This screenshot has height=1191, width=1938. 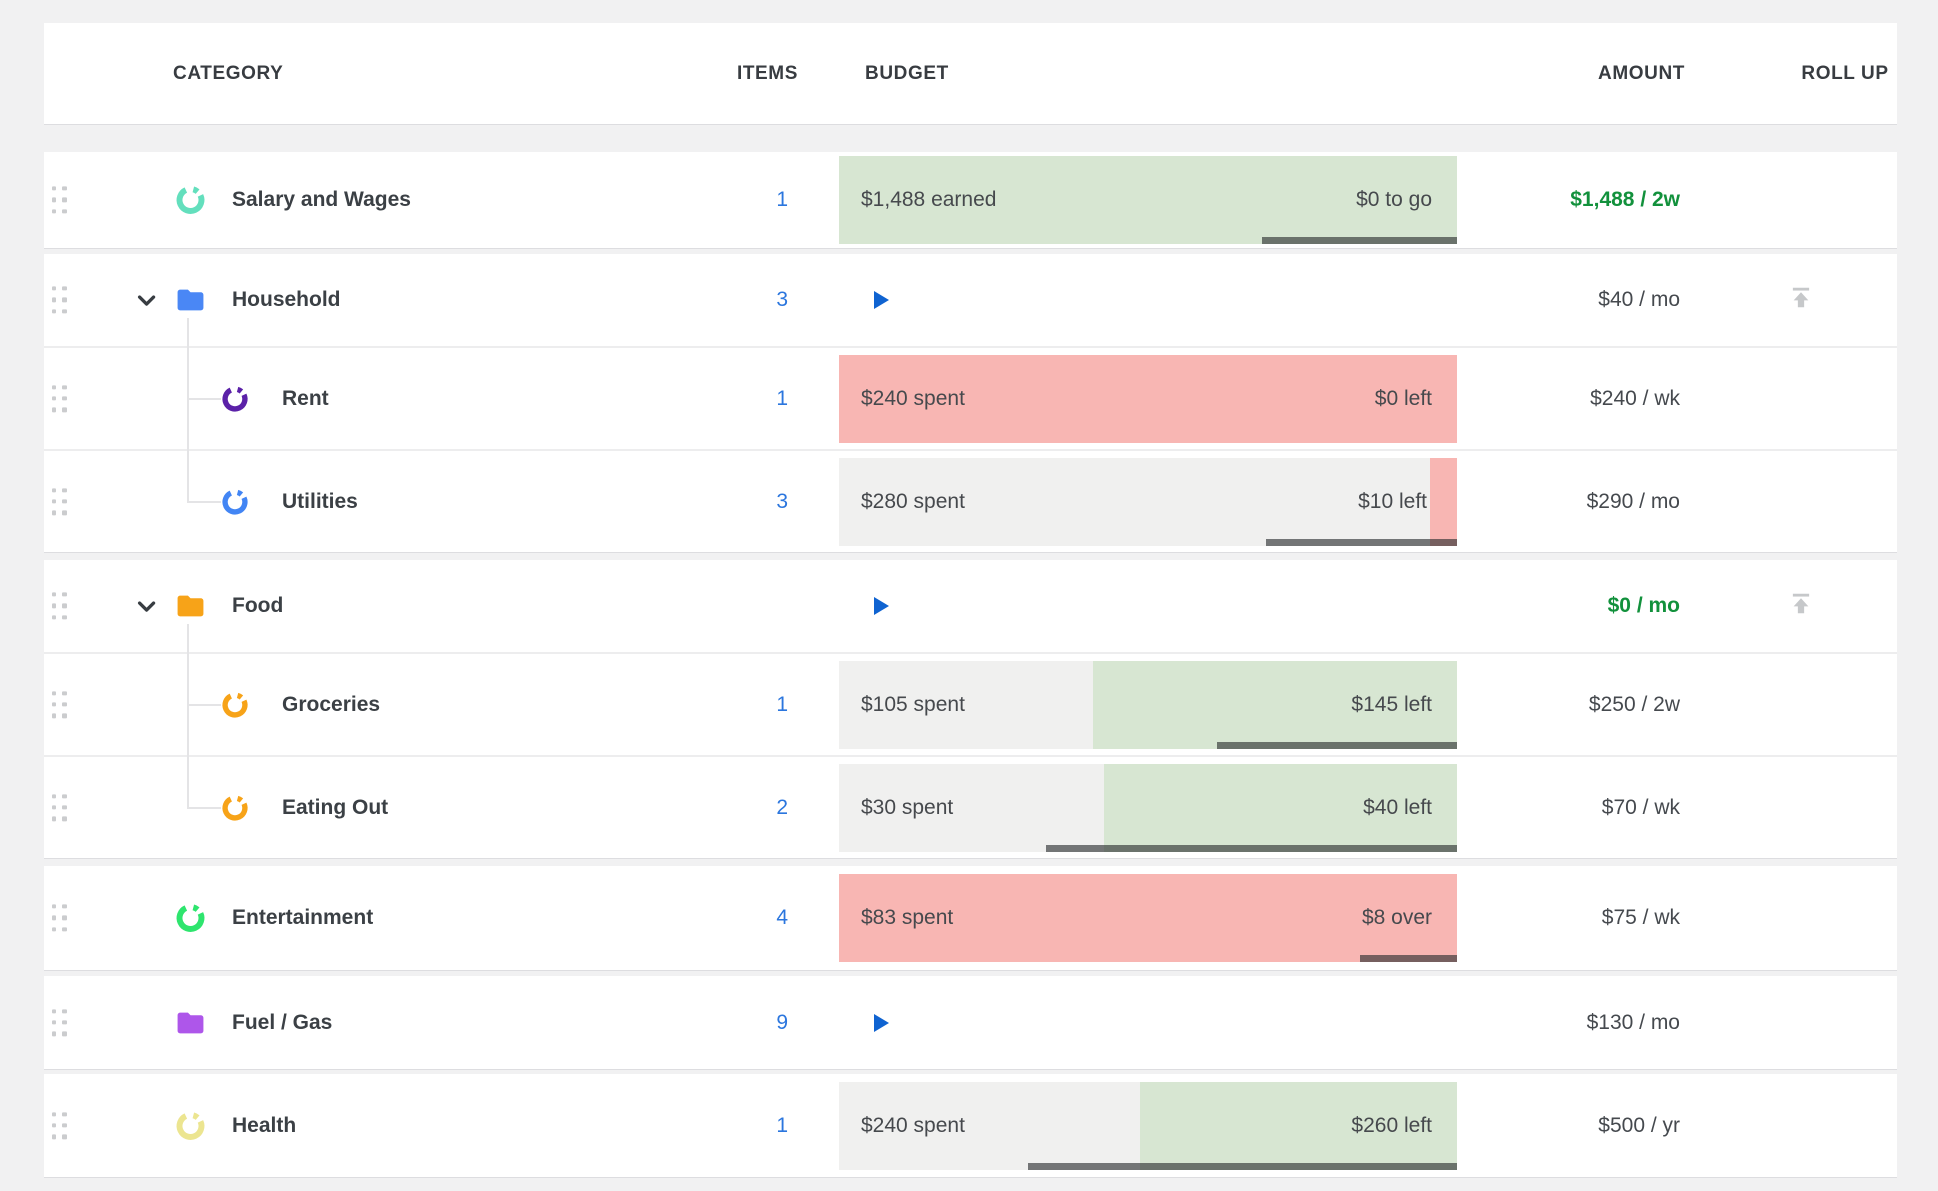 I want to click on category-name: Household, so click(x=286, y=299).